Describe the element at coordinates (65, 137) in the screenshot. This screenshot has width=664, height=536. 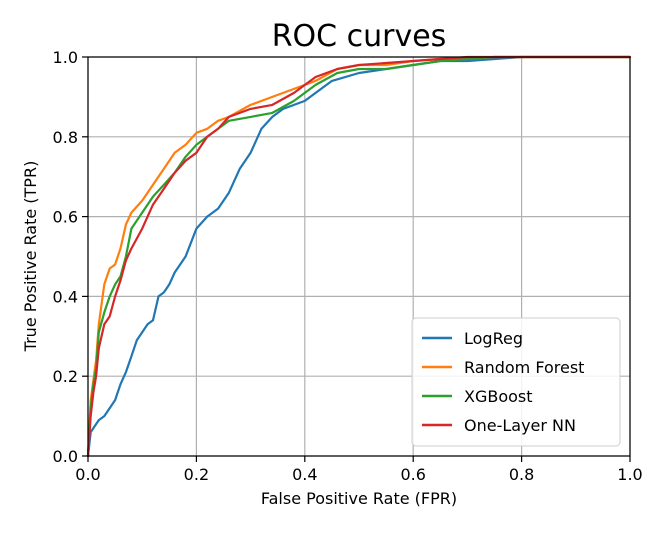
I see `y-tick-label: 0.8` at that location.